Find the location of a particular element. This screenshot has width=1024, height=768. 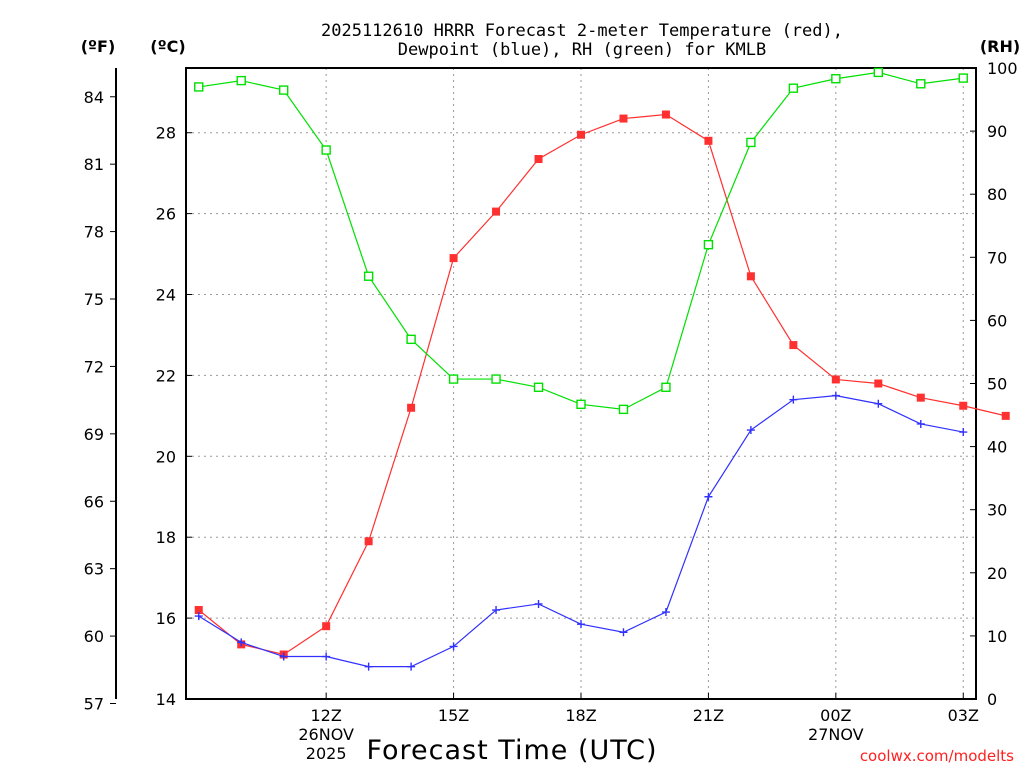

x-axis-label: Forecast Time (UTC) is located at coordinates (511, 750).